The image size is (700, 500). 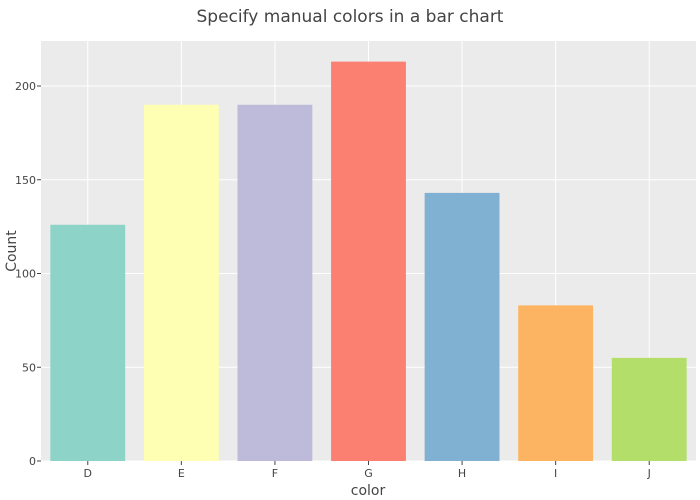 What do you see at coordinates (181, 473) in the screenshot?
I see `x-tick-label-E: E` at bounding box center [181, 473].